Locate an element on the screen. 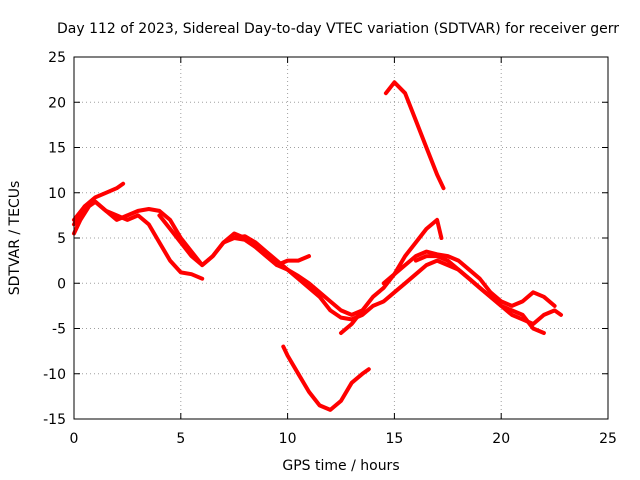 This screenshot has width=640, height=480. y-tick-label: 25 is located at coordinates (57, 58).